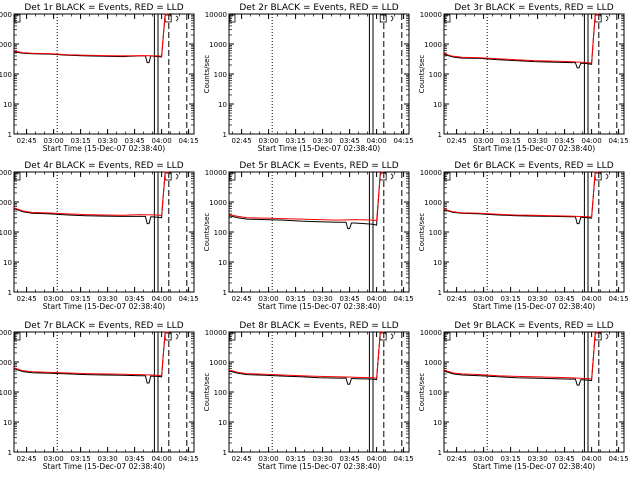  I want to click on plot-title: Det 2r BLACK = Events, RED = LLD, so click(318, 8).